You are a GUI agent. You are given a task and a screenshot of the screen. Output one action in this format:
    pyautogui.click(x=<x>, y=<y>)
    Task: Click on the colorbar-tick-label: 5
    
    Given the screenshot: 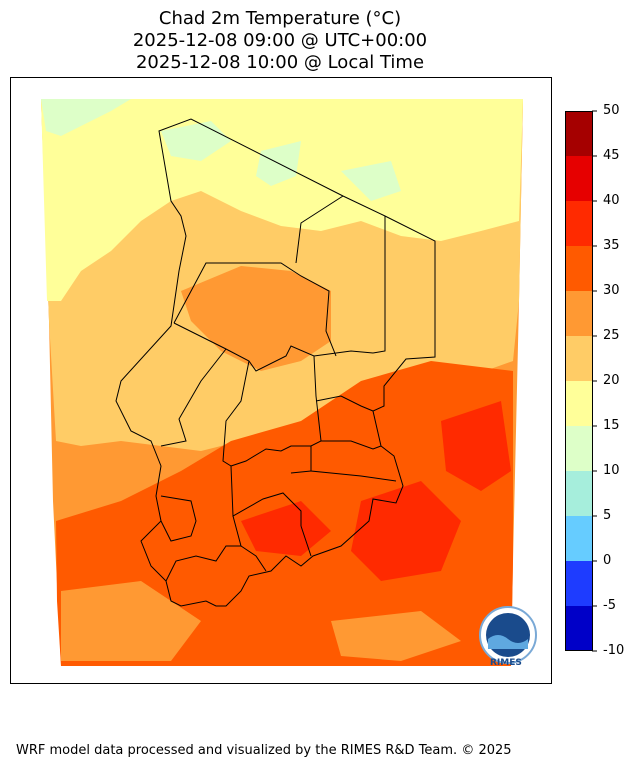 What is the action you would take?
    pyautogui.click(x=607, y=515)
    